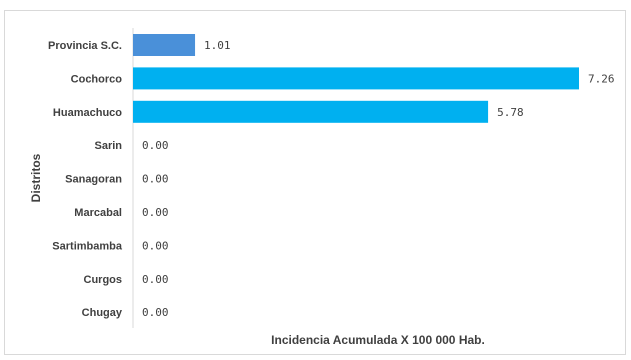 Image resolution: width=631 pixels, height=360 pixels. Describe the element at coordinates (36, 177) in the screenshot. I see `y-axis-title: Distritos` at that location.